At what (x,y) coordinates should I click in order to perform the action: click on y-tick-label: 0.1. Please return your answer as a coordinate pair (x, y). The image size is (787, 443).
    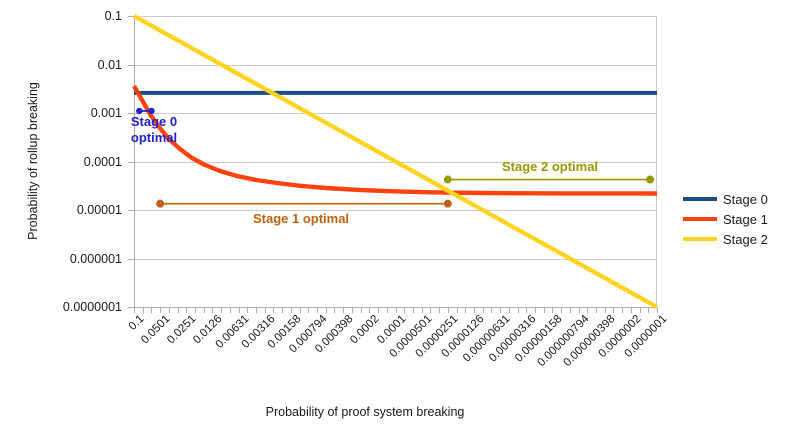
    Looking at the image, I should click on (113, 16).